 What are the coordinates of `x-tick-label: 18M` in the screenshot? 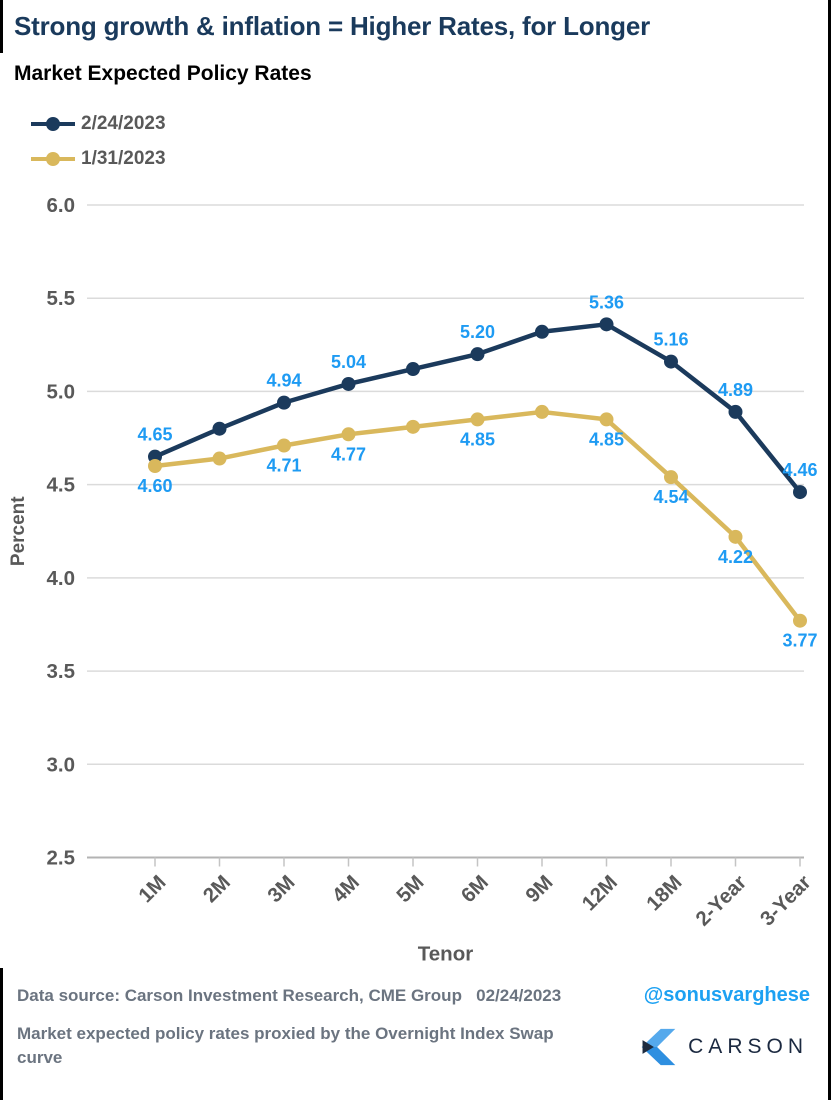 It's located at (664, 893).